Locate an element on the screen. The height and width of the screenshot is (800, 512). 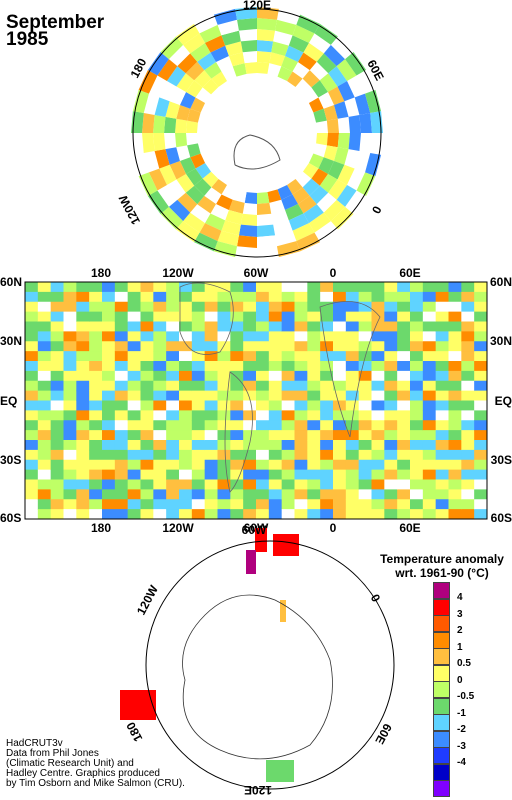
lat-label-right: 30S is located at coordinates (501, 460).